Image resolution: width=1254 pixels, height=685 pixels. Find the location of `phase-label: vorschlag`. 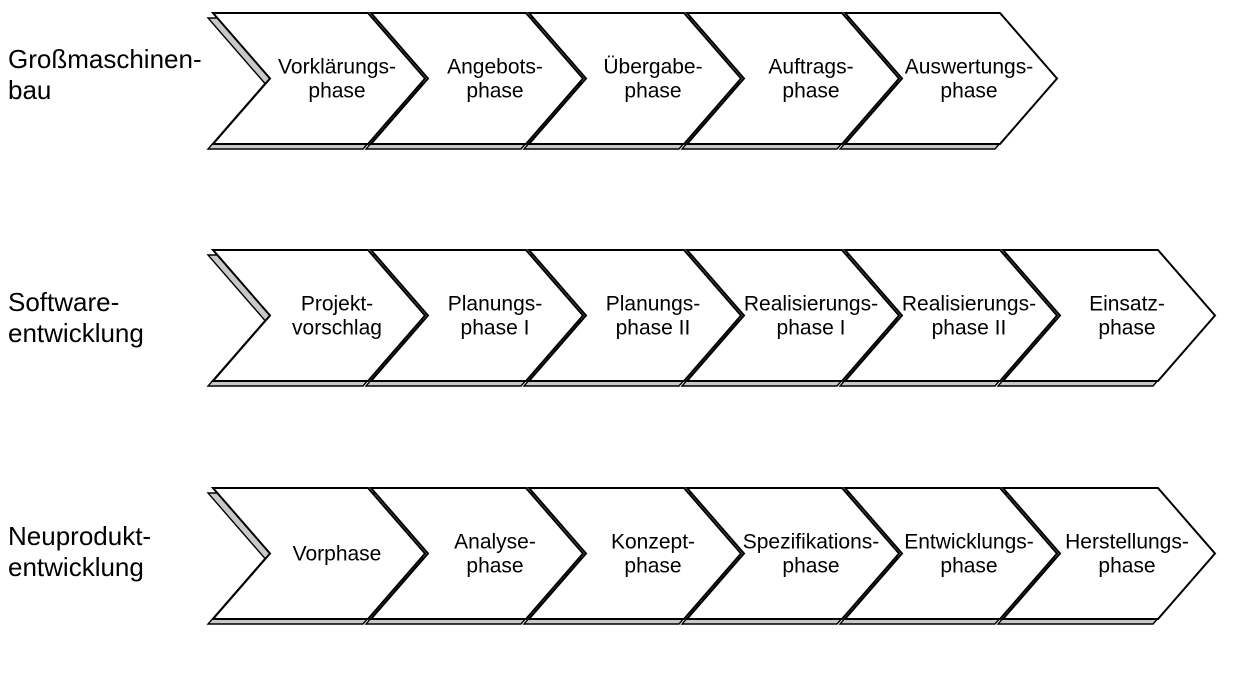

phase-label: vorschlag is located at coordinates (337, 328).